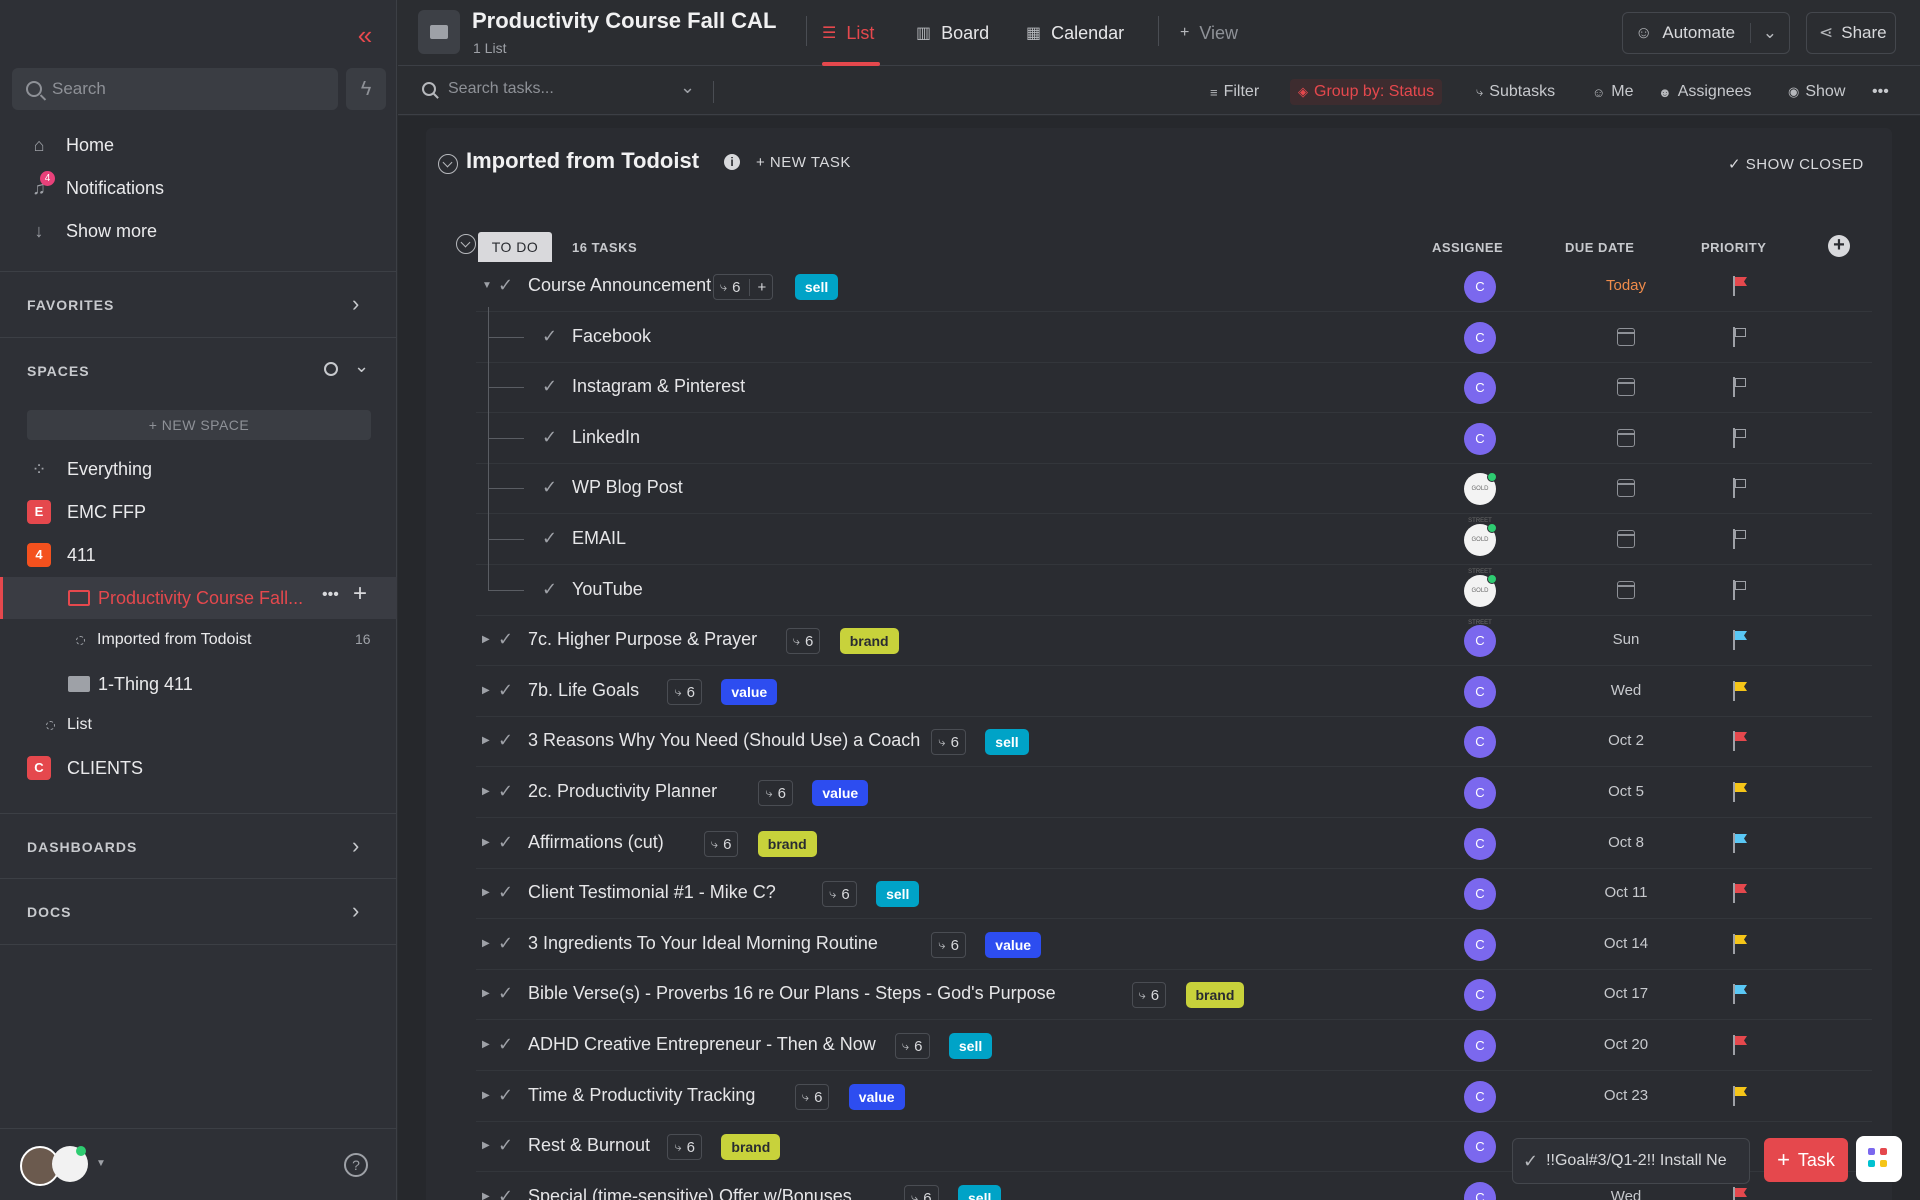 The width and height of the screenshot is (1920, 1200). What do you see at coordinates (101, 1163) in the screenshot?
I see `caret-down-icon: ▼` at bounding box center [101, 1163].